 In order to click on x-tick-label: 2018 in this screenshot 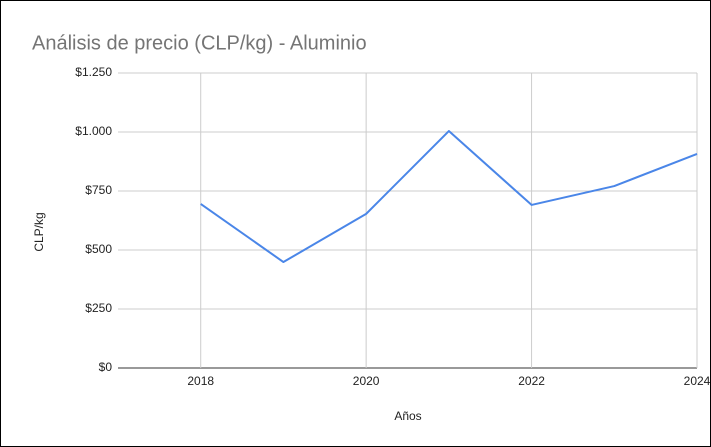, I will do `click(200, 381)`.